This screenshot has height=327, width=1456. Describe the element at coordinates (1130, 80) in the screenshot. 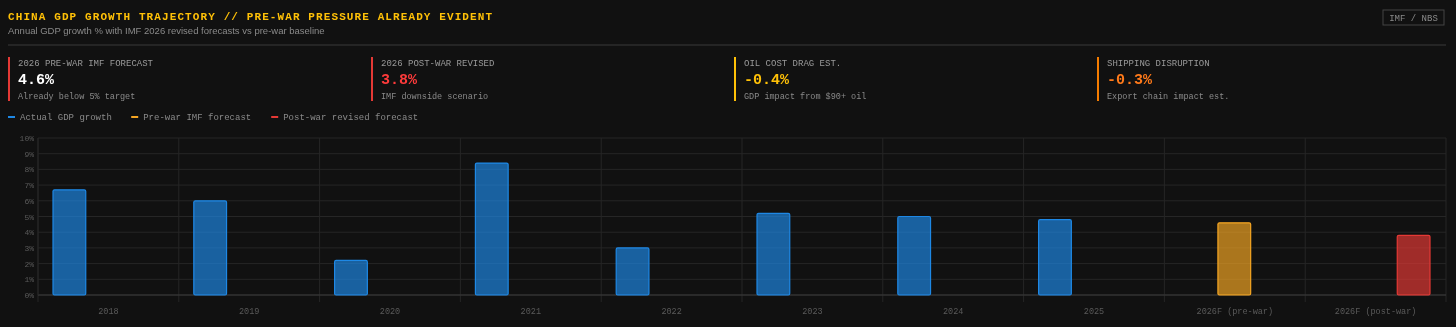

I see `text: -0.3%` at that location.